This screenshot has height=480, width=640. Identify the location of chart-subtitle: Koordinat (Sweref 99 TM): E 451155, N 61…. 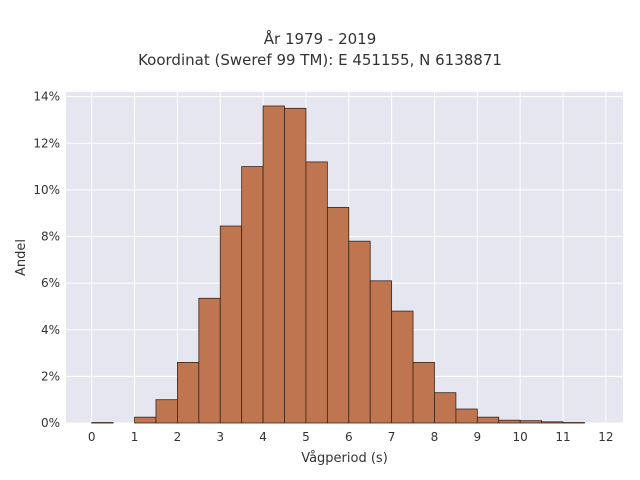
(320, 60).